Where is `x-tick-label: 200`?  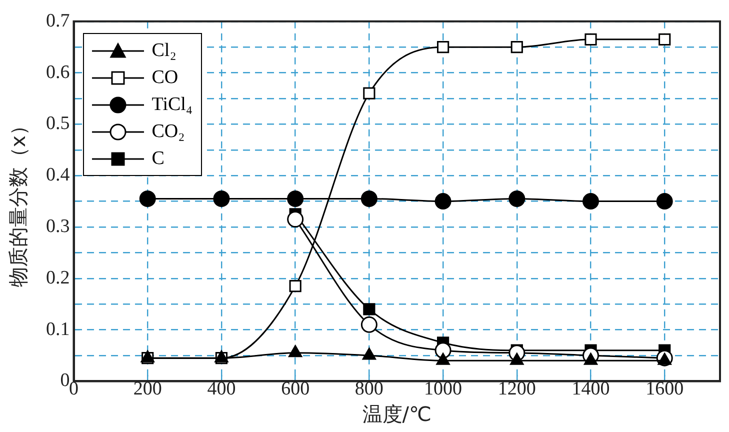
x-tick-label: 200 is located at coordinates (147, 389).